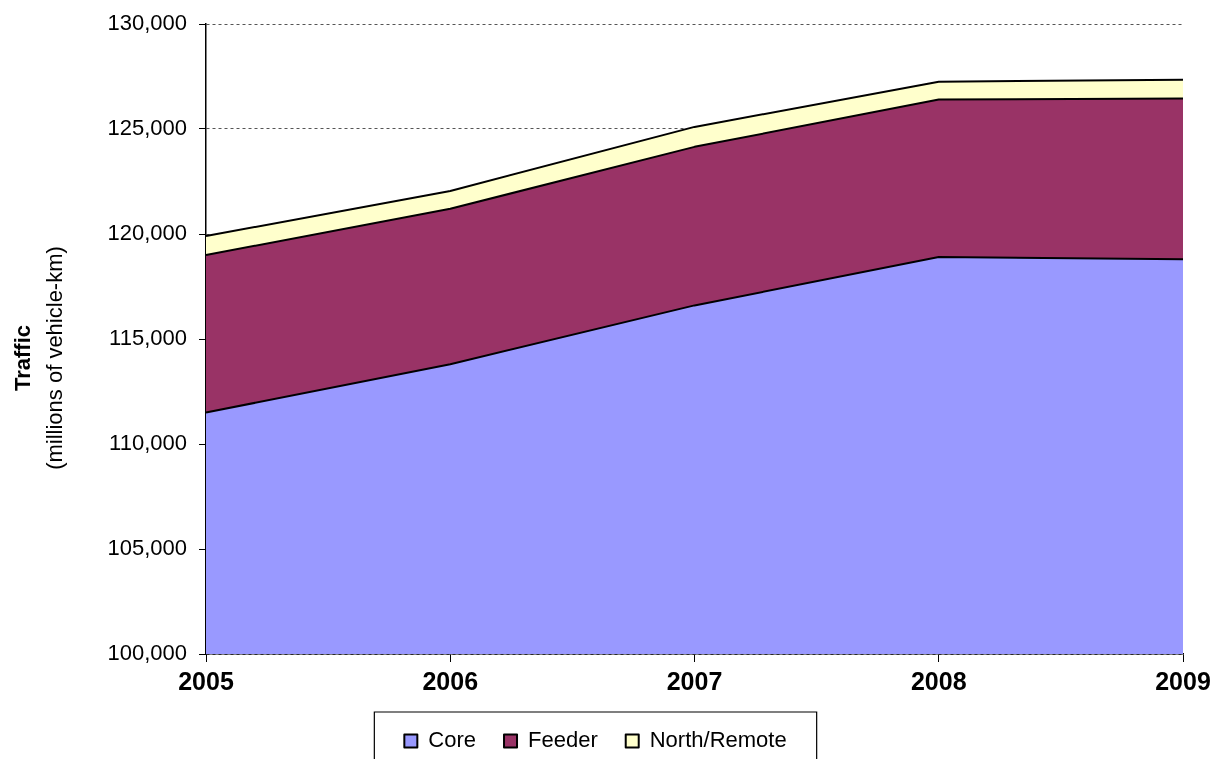 Image resolution: width=1219 pixels, height=767 pixels. Describe the element at coordinates (452, 740) in the screenshot. I see `legend-label: Core` at that location.